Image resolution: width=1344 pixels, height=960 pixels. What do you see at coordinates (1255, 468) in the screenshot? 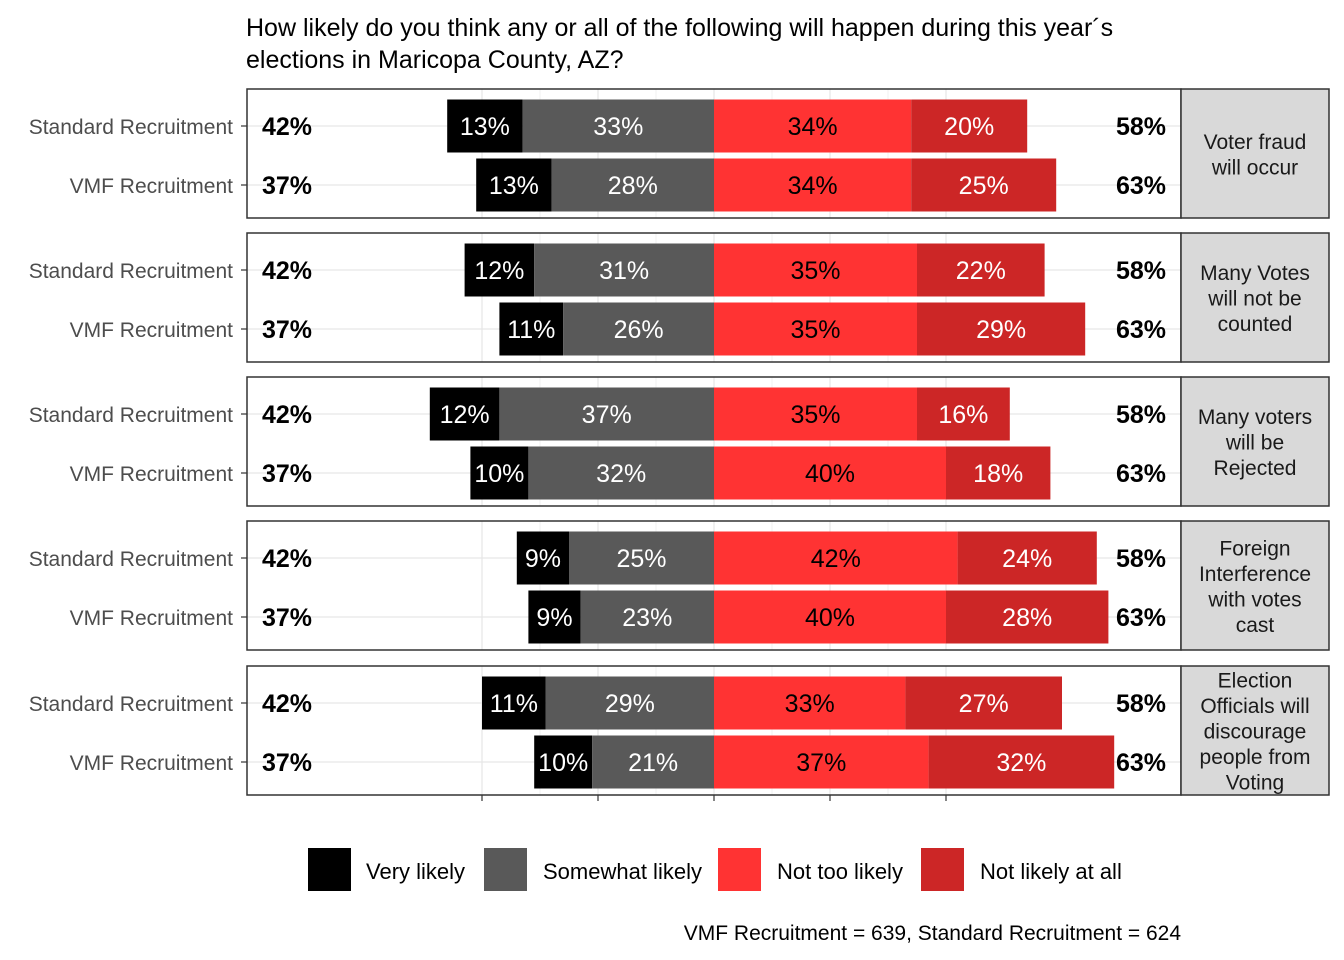
I see `facet-strip-label: Rejected` at bounding box center [1255, 468].